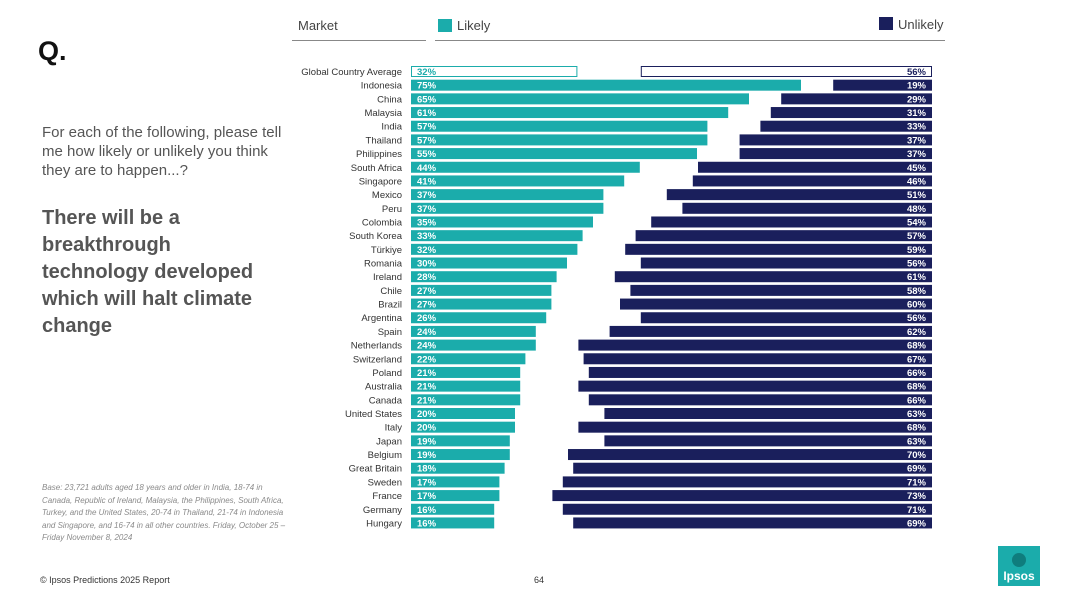 The height and width of the screenshot is (607, 1080). Describe the element at coordinates (373, 414) in the screenshot. I see `category-label: United States` at that location.